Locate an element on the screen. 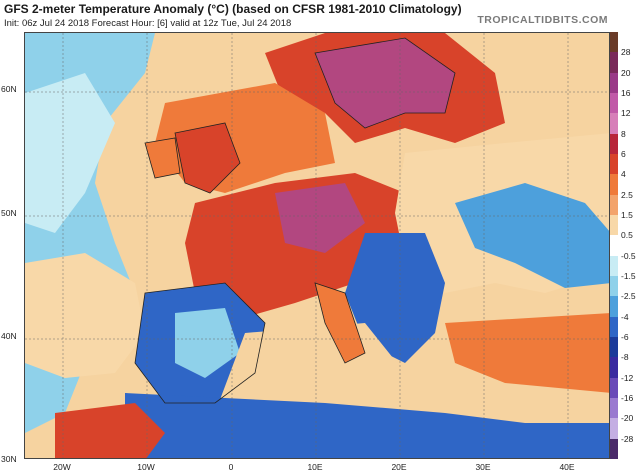  colorbar-label: -20 is located at coordinates (627, 418).